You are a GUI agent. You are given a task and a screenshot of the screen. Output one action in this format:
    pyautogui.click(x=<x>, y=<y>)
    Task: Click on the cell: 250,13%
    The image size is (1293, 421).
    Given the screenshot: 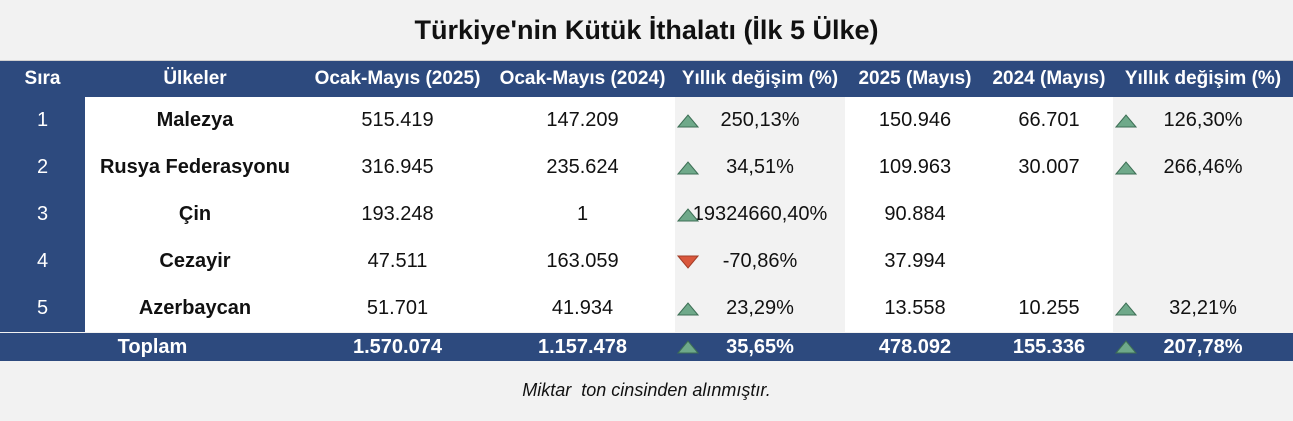 What is the action you would take?
    pyautogui.click(x=760, y=120)
    